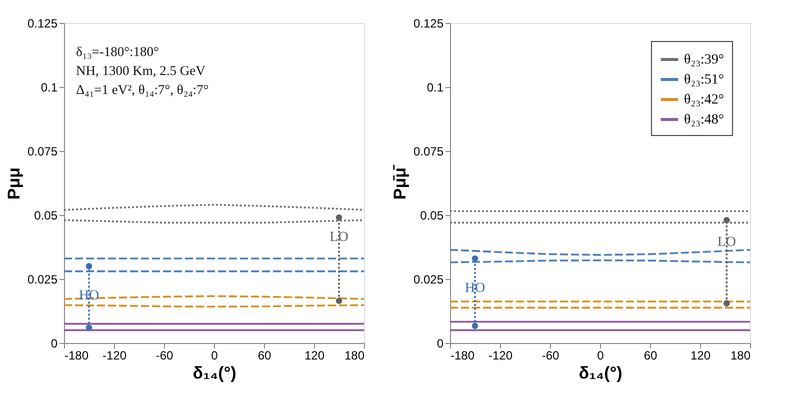 The width and height of the screenshot is (797, 399). Describe the element at coordinates (141, 70) in the screenshot. I see `annotation: NH, 1300 Km, 2.5 GeV` at that location.